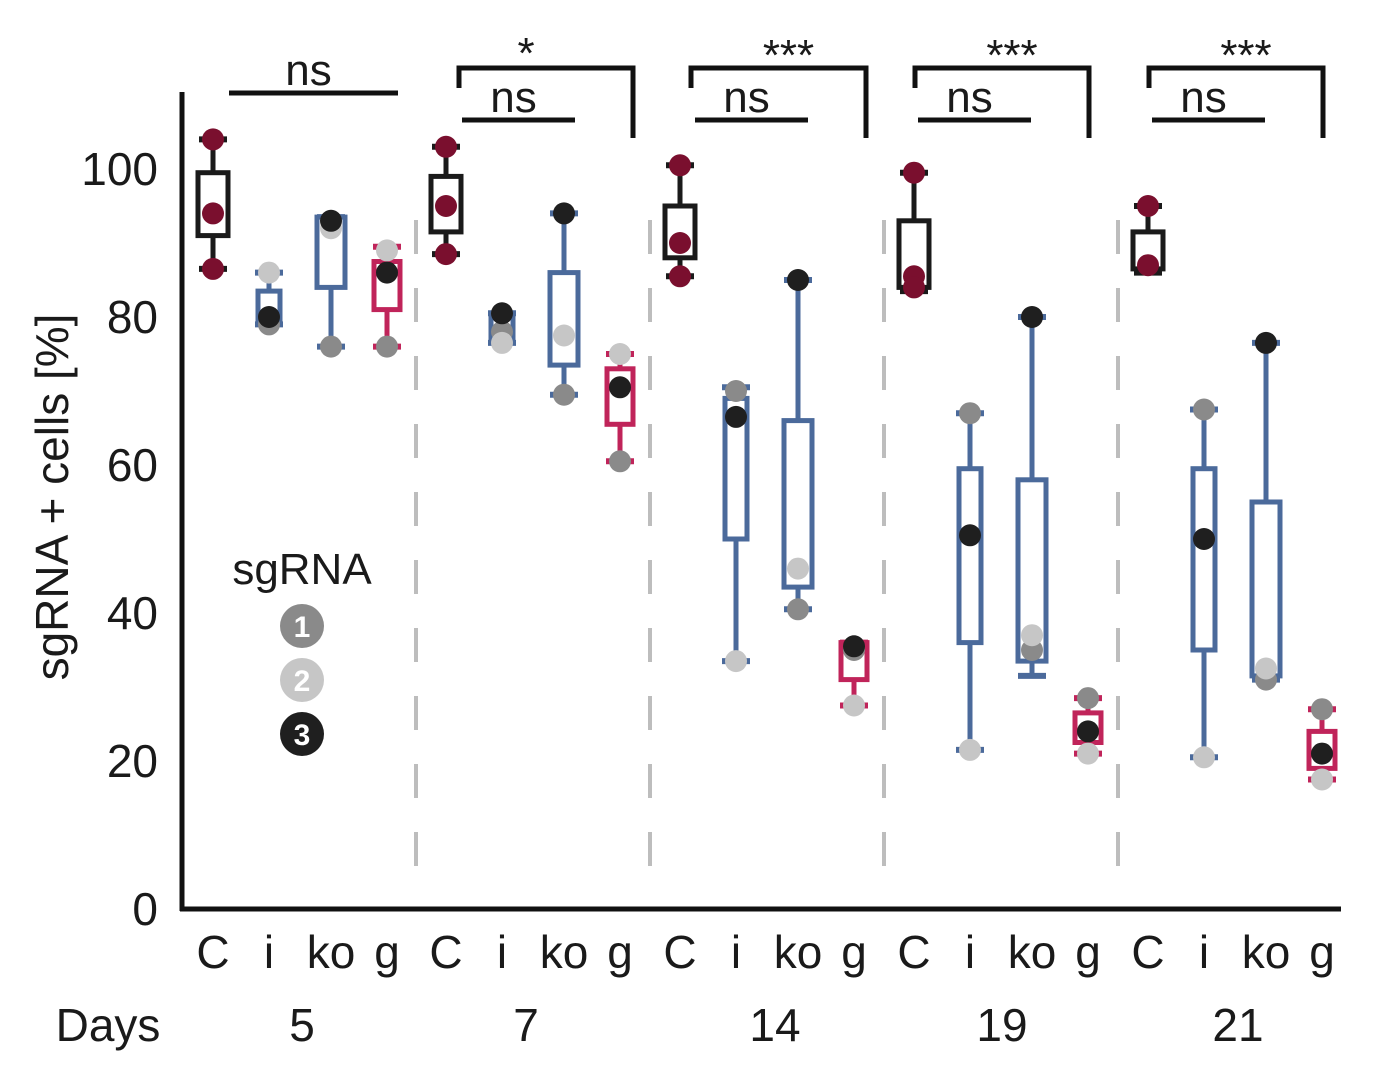 The height and width of the screenshot is (1078, 1393). Describe the element at coordinates (119, 539) in the screenshot. I see `y-tick-labels: 0 20 40 60 80 100` at that location.